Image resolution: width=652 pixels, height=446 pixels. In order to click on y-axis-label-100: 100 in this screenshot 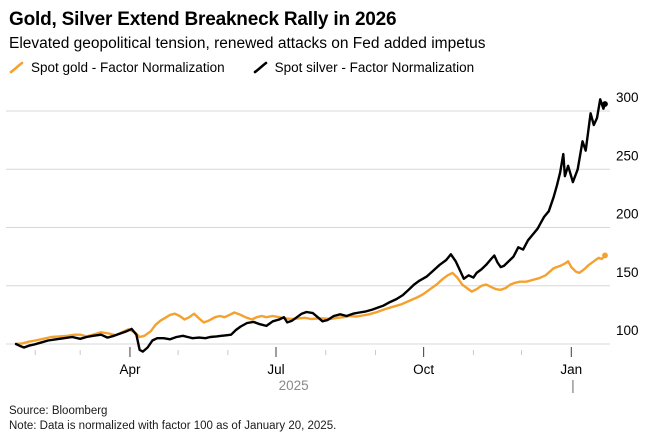, I will do `click(627, 330)`.